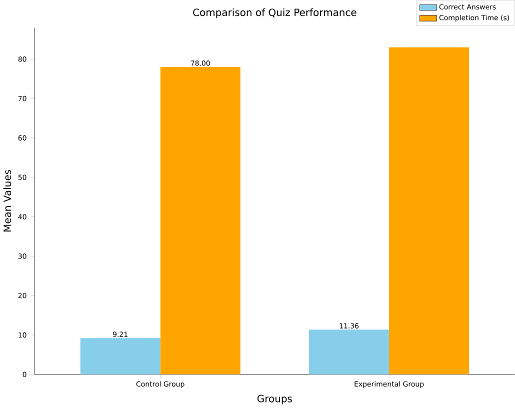 Image resolution: width=515 pixels, height=408 pixels. I want to click on x-axis-title: Groups, so click(274, 399).